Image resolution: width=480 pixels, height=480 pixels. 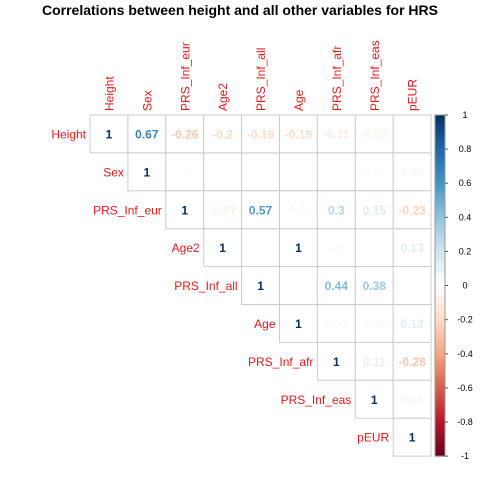 I want to click on cell-value: 0.44, so click(x=337, y=286).